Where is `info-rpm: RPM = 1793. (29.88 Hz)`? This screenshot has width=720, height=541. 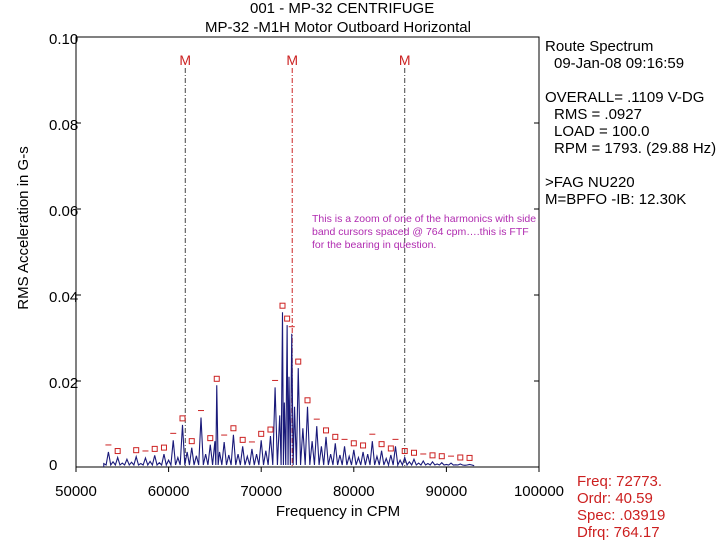
info-rpm: RPM = 1793. (29.88 Hz) is located at coordinates (635, 148).